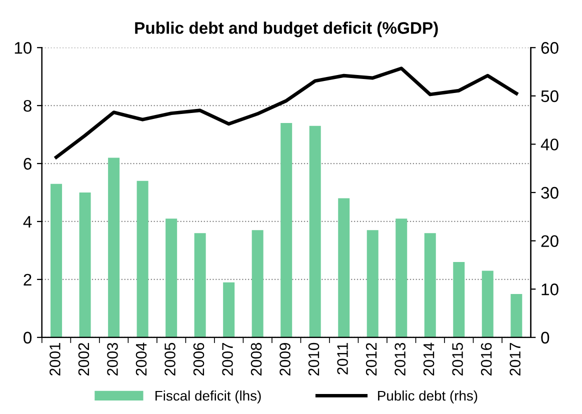  What do you see at coordinates (227, 359) in the screenshot?
I see `x-tick-label: 2007` at bounding box center [227, 359].